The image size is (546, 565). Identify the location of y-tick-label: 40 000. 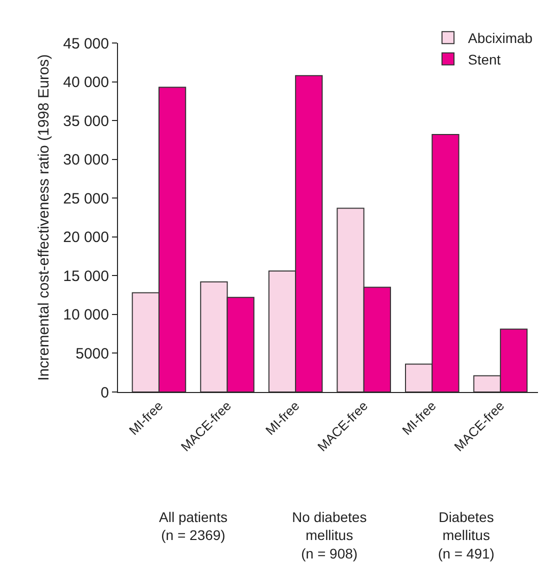
(86, 83).